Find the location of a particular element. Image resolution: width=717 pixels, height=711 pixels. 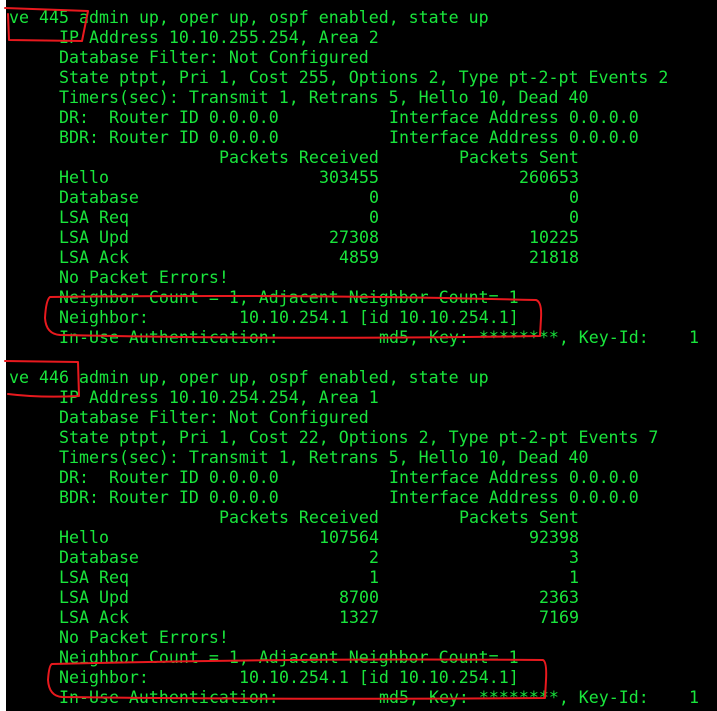

packet-row: Hello 303455 260653 is located at coordinates (361, 178).